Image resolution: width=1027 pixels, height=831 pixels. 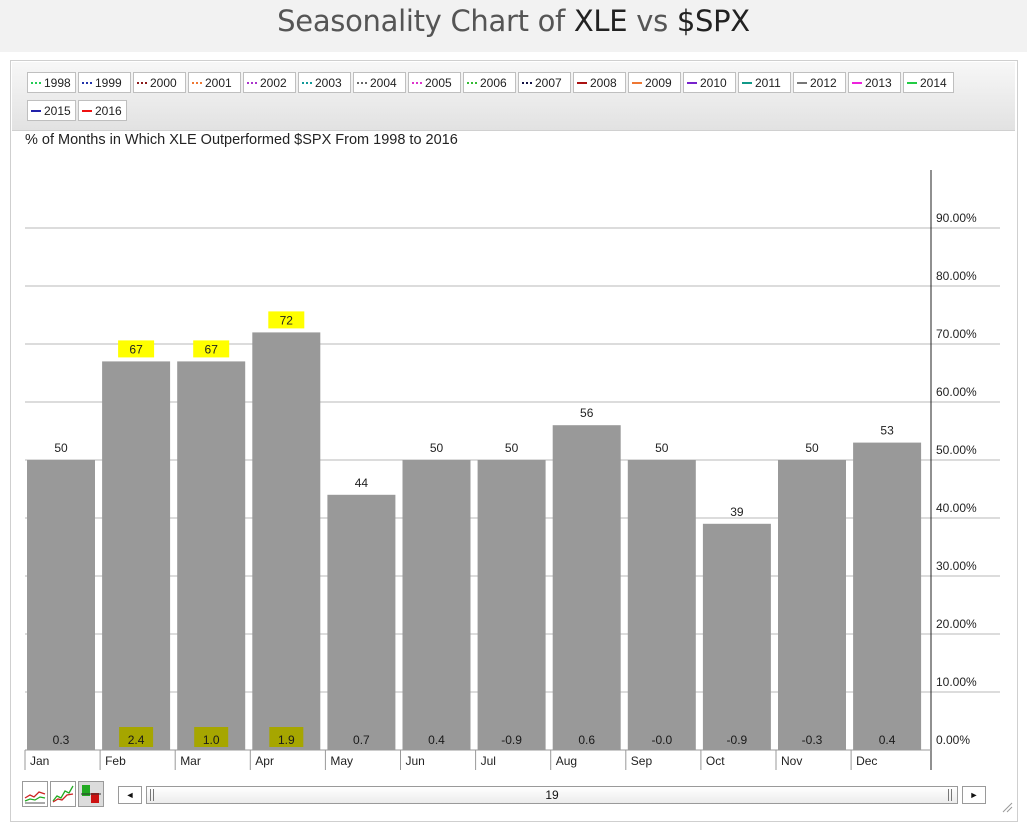 I want to click on bar-sep, so click(x=661, y=605).